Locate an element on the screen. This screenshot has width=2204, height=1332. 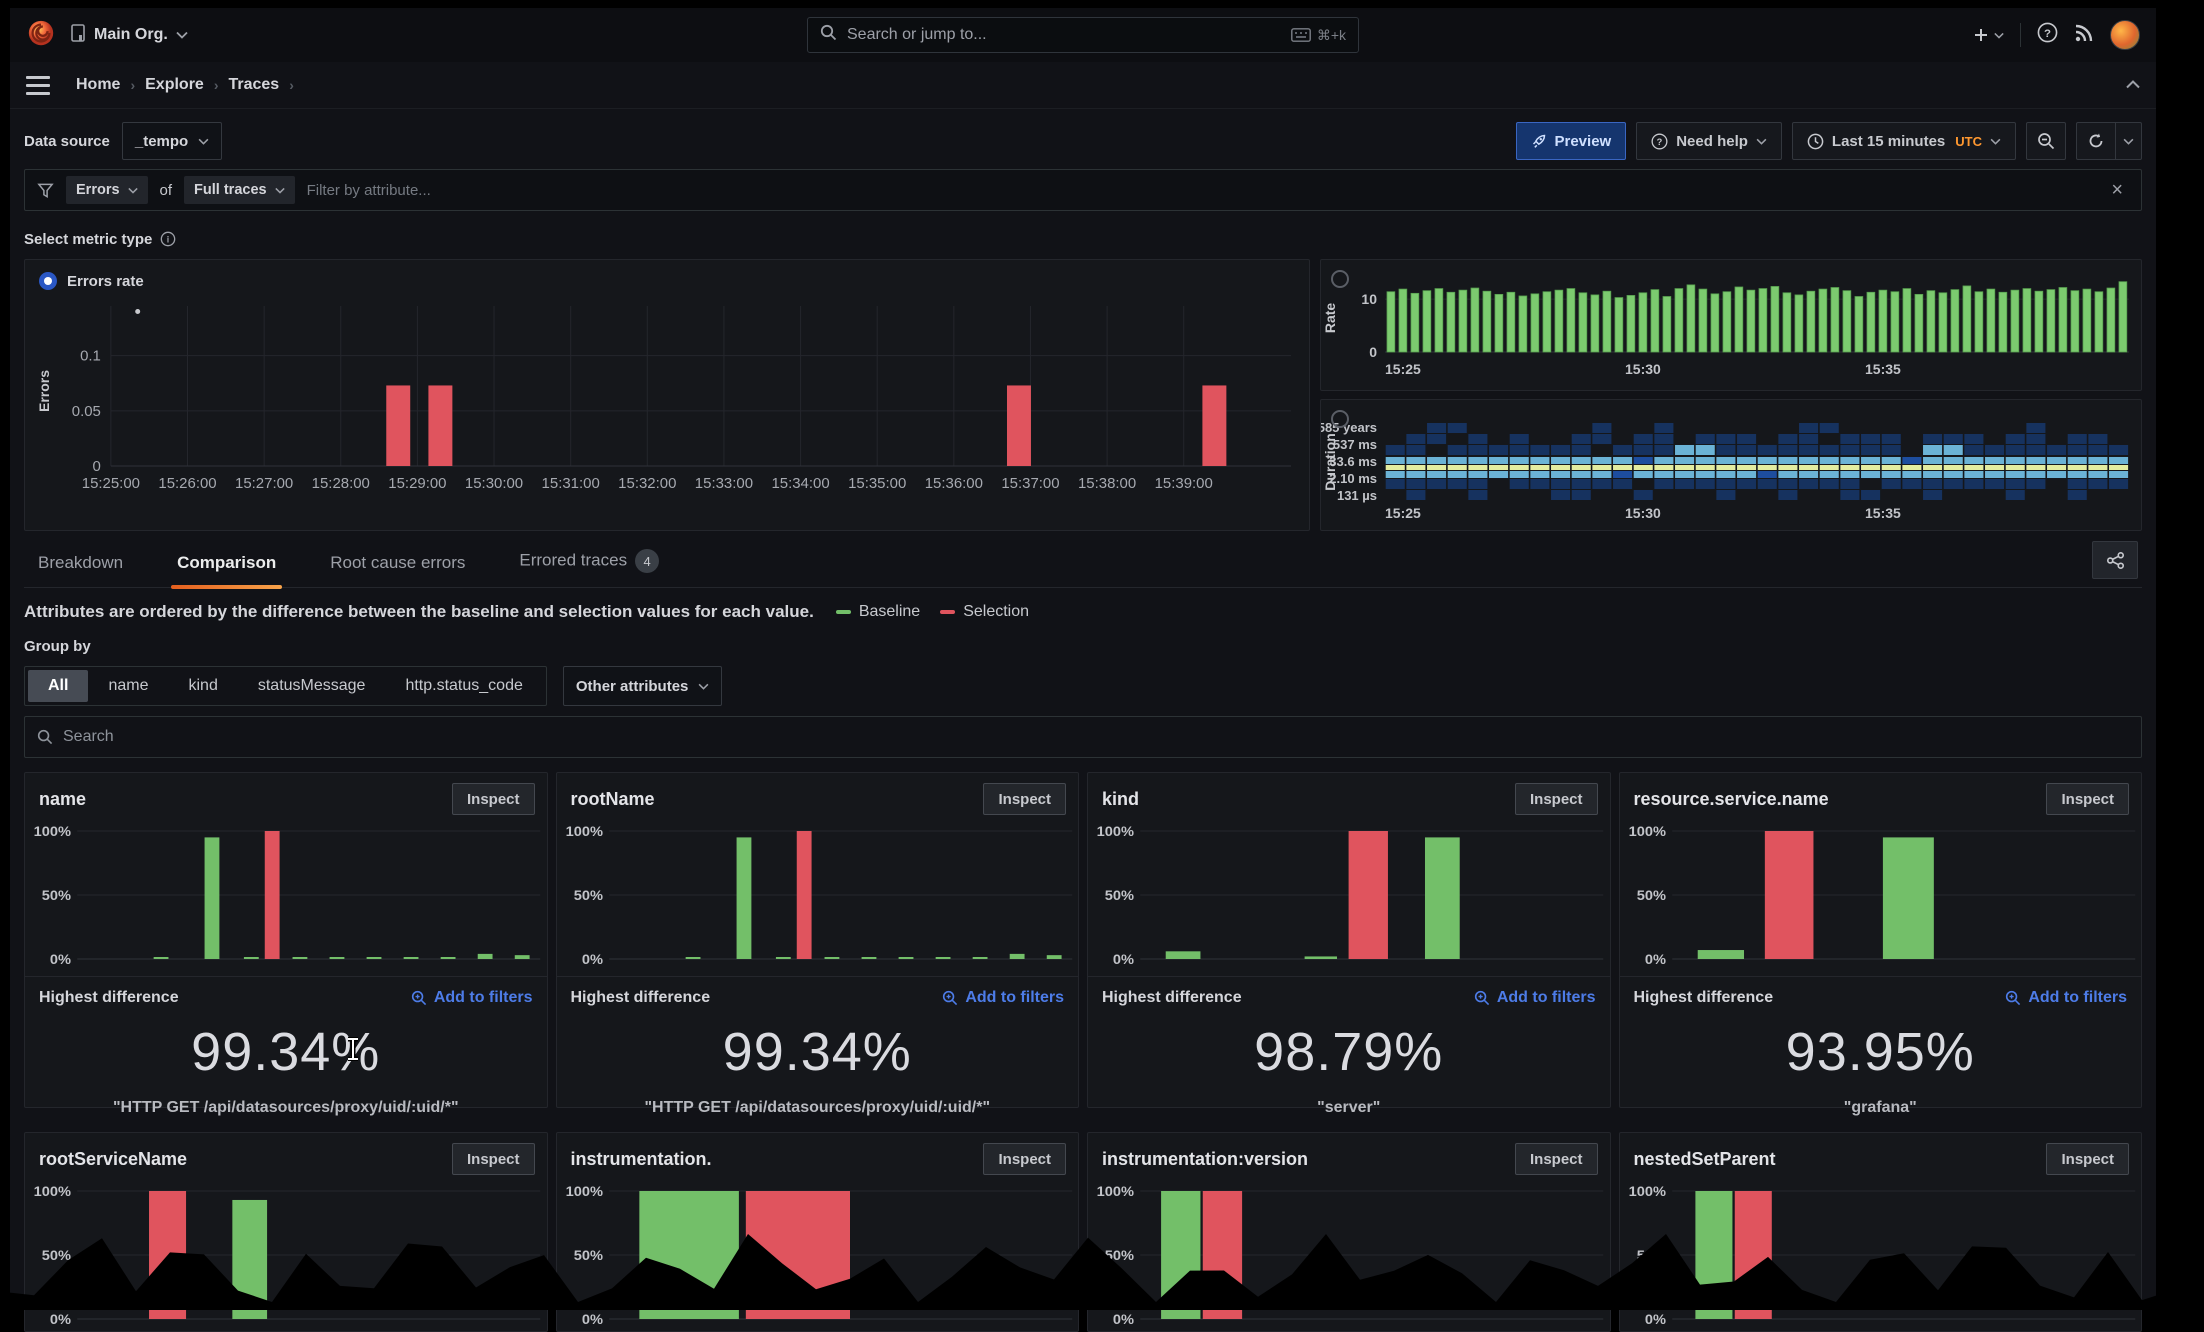
svg-text: 15:30 is located at coordinates (1643, 369).